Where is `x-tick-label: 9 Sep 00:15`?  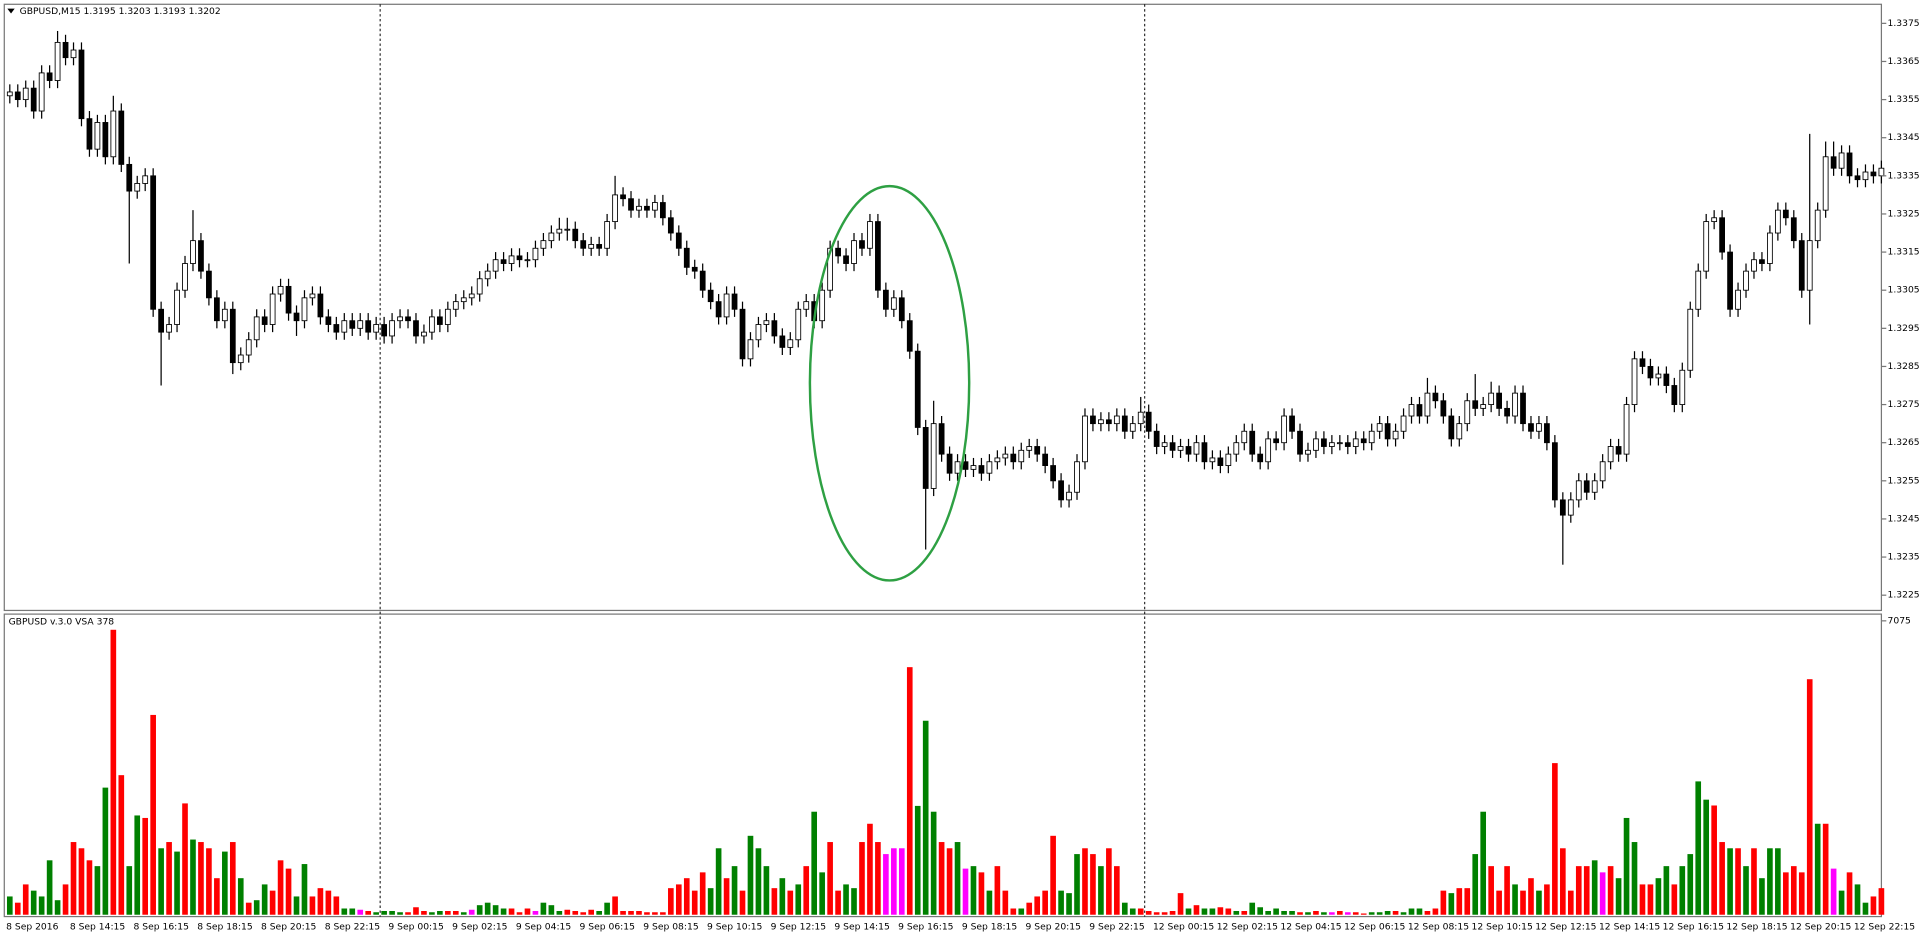
x-tick-label: 9 Sep 00:15 is located at coordinates (416, 926).